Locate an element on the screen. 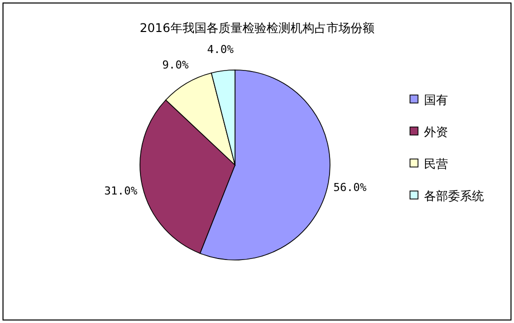 The image size is (514, 323). data-label: 56.0% is located at coordinates (350, 187).